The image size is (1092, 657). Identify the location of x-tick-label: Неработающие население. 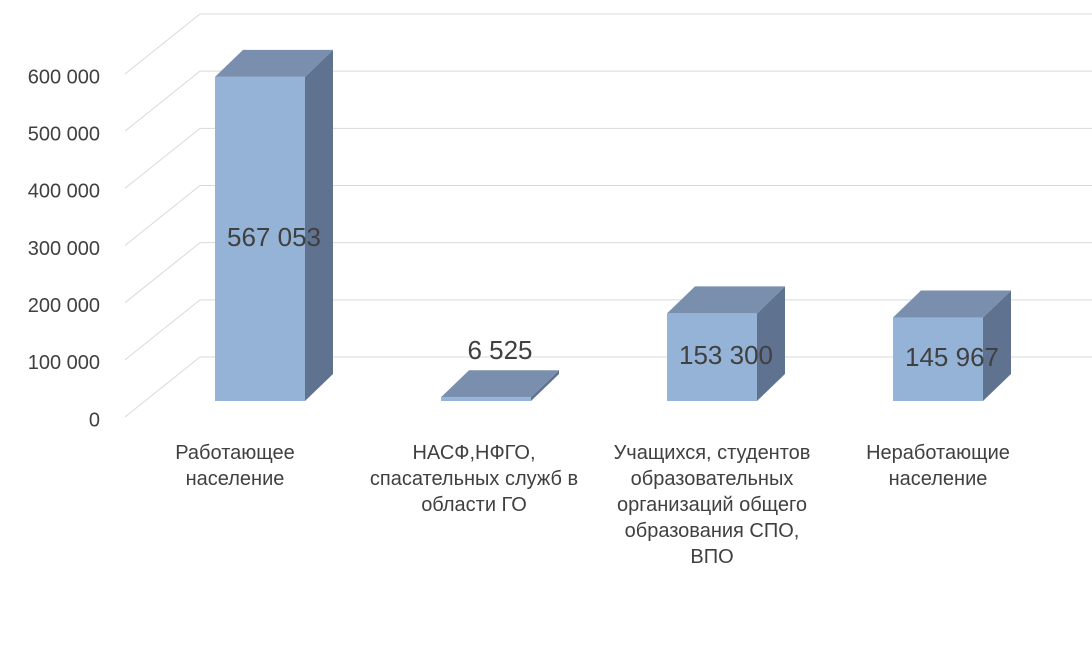
(938, 466).